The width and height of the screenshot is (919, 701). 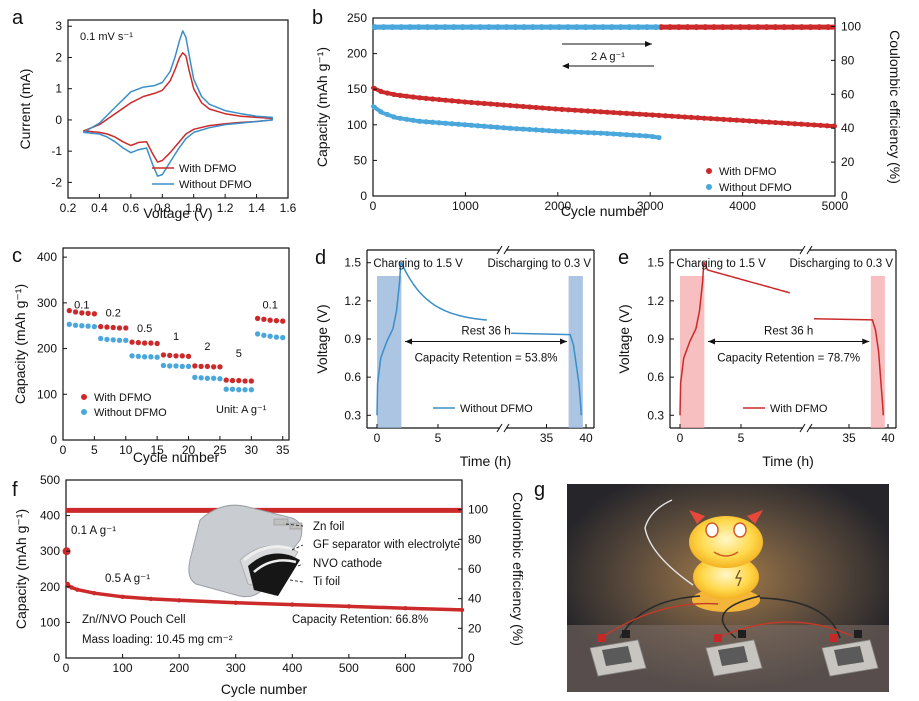 What do you see at coordinates (189, 450) in the screenshot?
I see `panel-c-xtick-label: 20` at bounding box center [189, 450].